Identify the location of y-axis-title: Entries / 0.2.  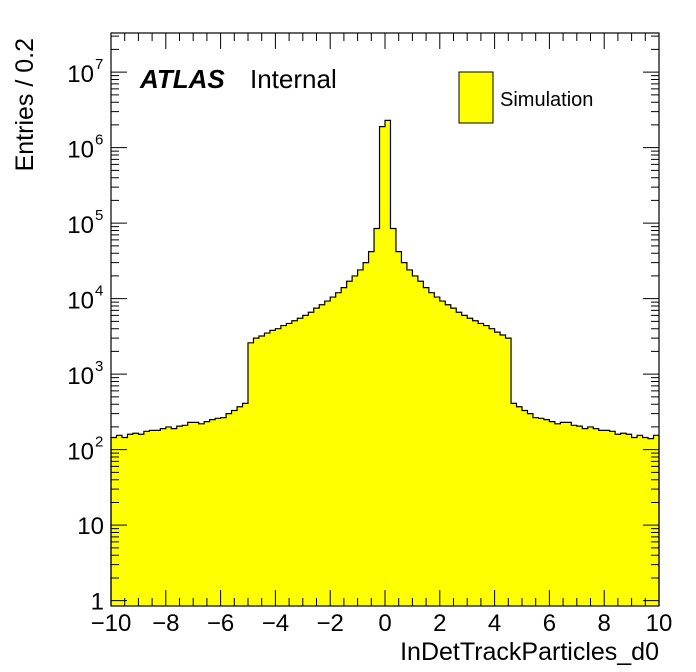
(25, 104).